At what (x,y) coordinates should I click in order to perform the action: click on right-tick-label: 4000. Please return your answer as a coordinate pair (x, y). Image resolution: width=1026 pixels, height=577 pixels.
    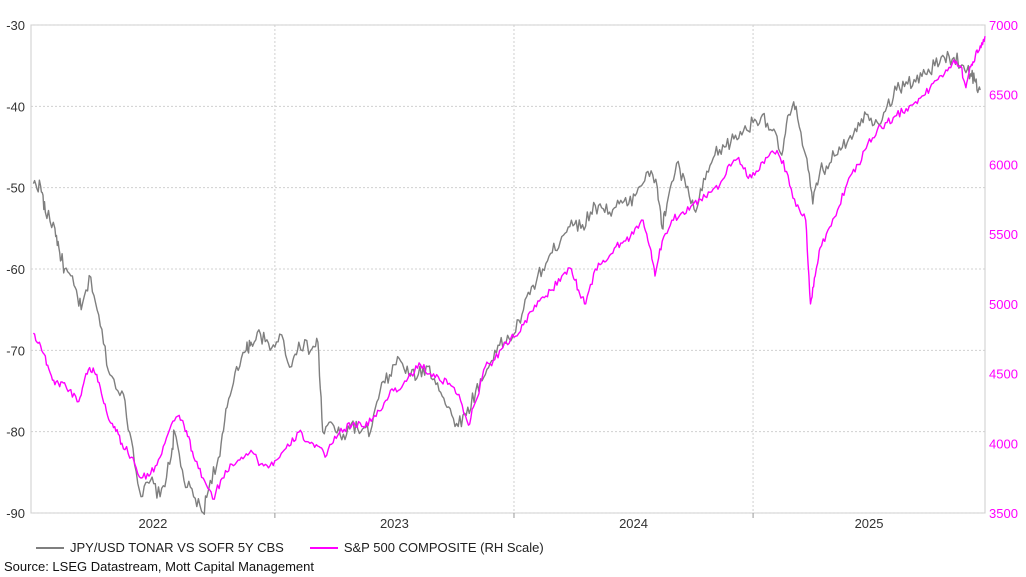
    Looking at the image, I should click on (1003, 443).